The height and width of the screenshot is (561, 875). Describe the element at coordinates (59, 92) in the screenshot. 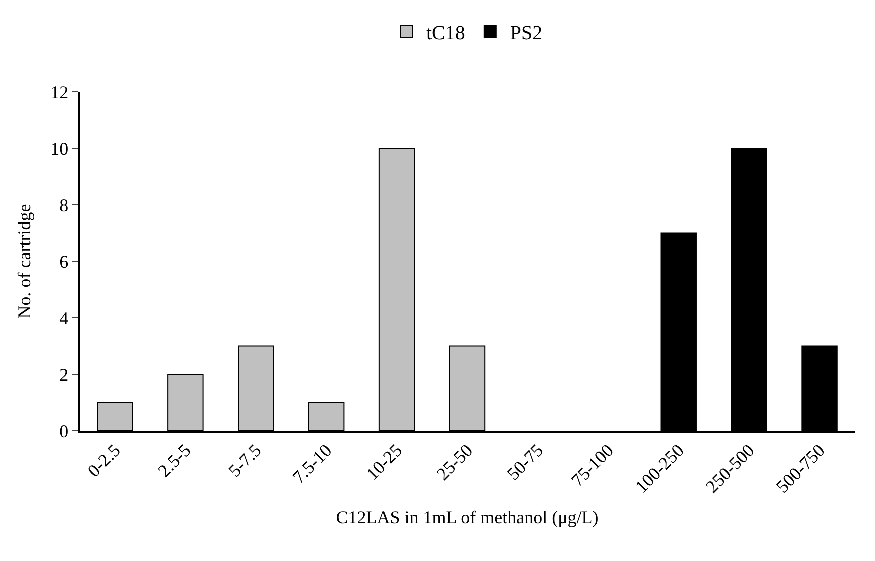

I see `y-tick-label: 12` at that location.